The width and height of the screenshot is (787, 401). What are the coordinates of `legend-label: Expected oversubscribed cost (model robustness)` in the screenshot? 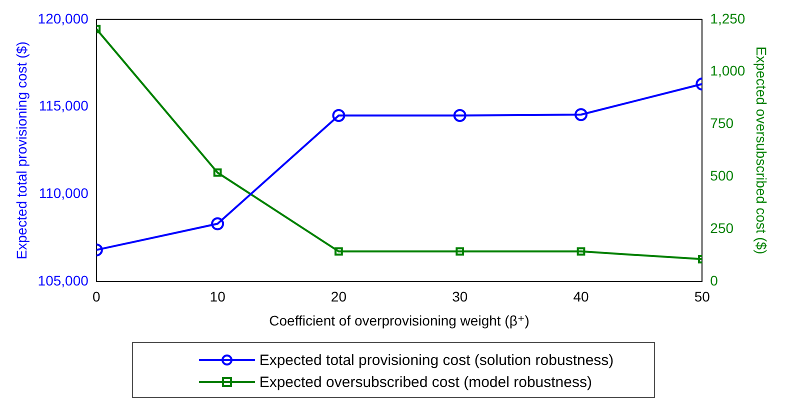 It's located at (425, 382).